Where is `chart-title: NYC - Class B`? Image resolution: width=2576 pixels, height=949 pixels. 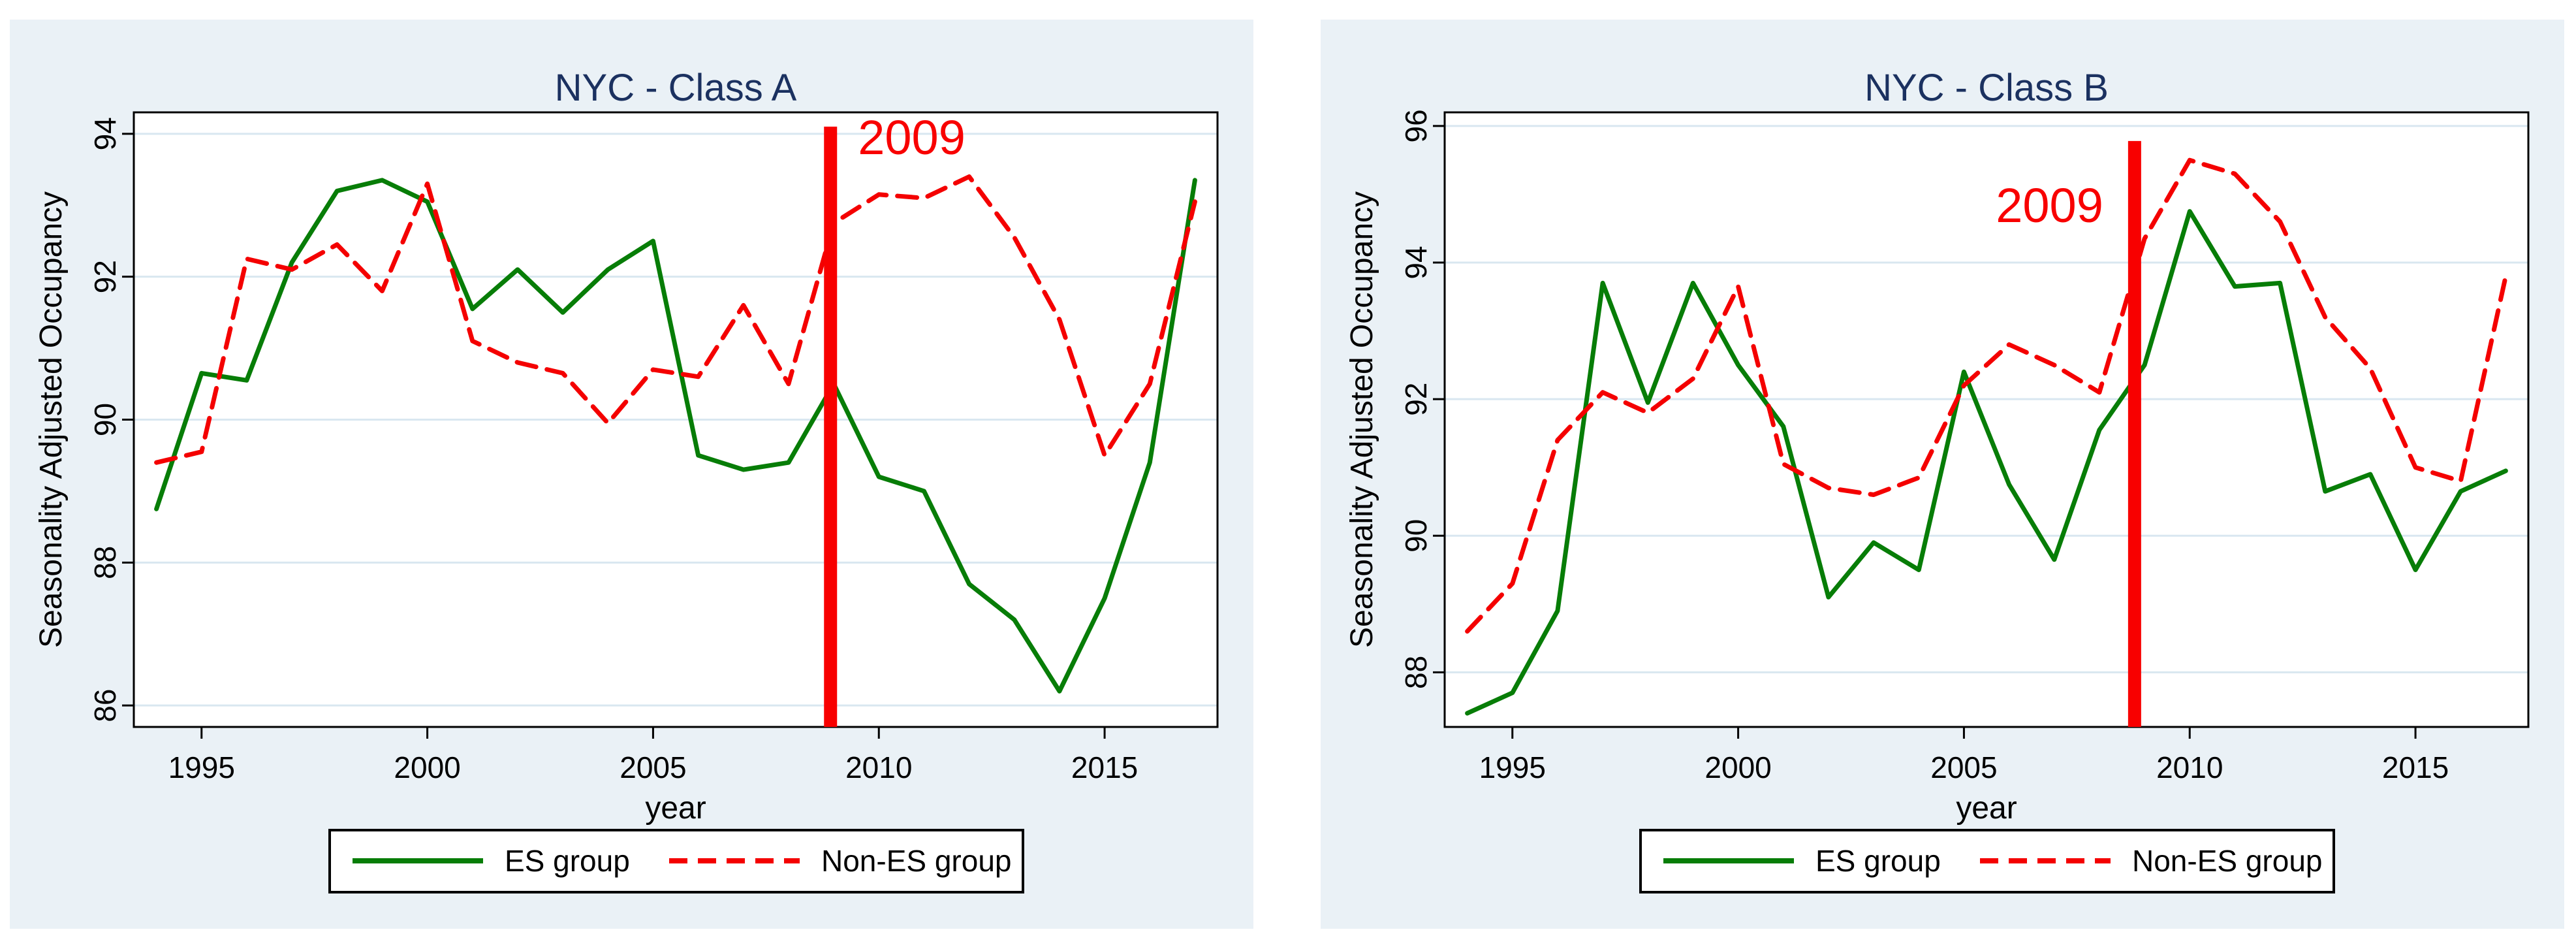 chart-title: NYC - Class B is located at coordinates (1986, 88).